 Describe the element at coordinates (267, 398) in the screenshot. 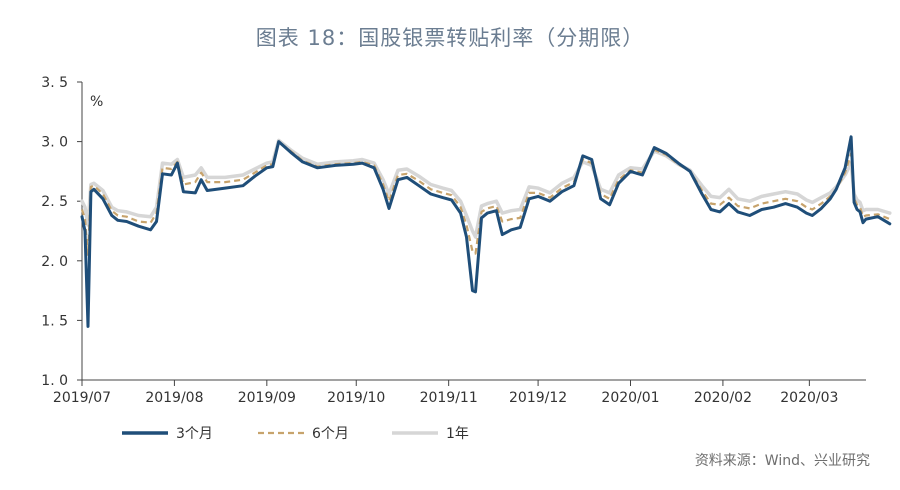

I see `x-tick-label: 2019/09` at that location.